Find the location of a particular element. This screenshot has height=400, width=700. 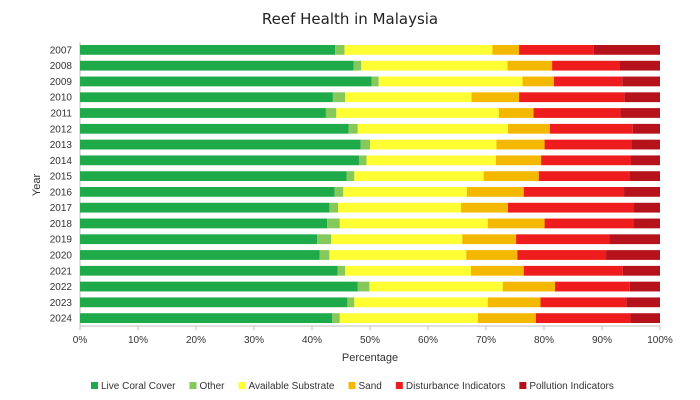

x-tick-label: 0% is located at coordinates (80, 340).